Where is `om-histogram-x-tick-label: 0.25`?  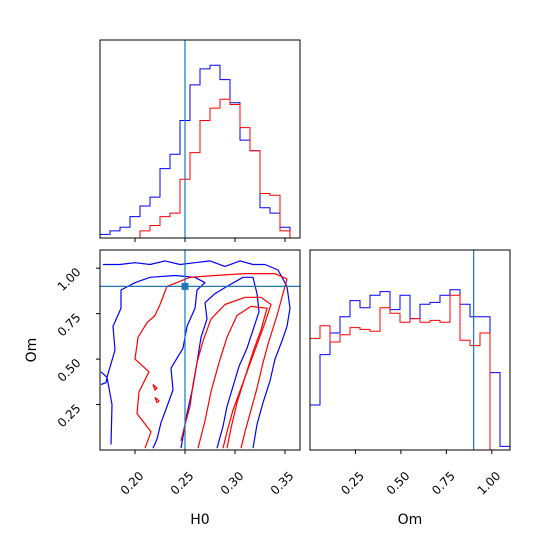 om-histogram-x-tick-label: 0.25 is located at coordinates (352, 483).